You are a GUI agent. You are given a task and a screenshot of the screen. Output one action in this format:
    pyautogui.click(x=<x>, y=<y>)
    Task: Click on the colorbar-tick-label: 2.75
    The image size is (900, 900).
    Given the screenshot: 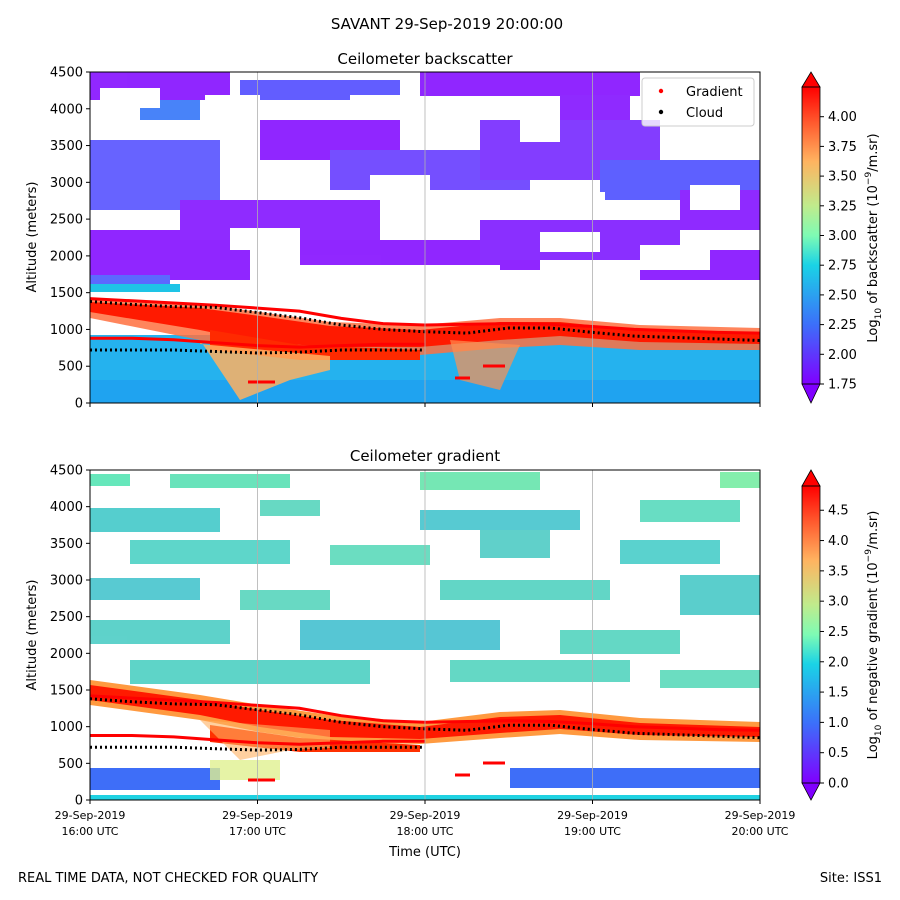 What is the action you would take?
    pyautogui.click(x=842, y=266)
    